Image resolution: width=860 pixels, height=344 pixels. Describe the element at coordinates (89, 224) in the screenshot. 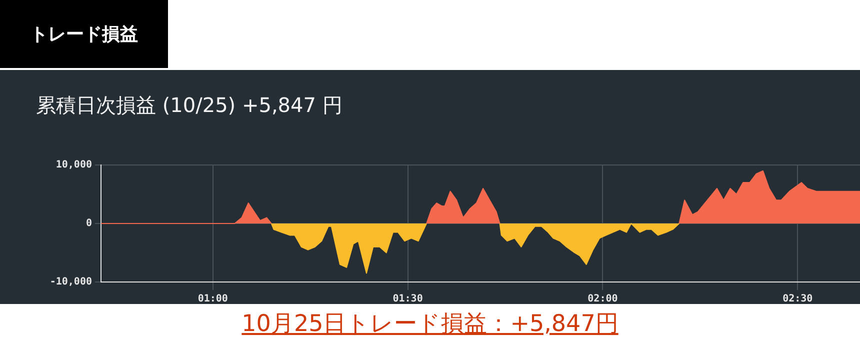

I see `y-tick-label: 0` at that location.